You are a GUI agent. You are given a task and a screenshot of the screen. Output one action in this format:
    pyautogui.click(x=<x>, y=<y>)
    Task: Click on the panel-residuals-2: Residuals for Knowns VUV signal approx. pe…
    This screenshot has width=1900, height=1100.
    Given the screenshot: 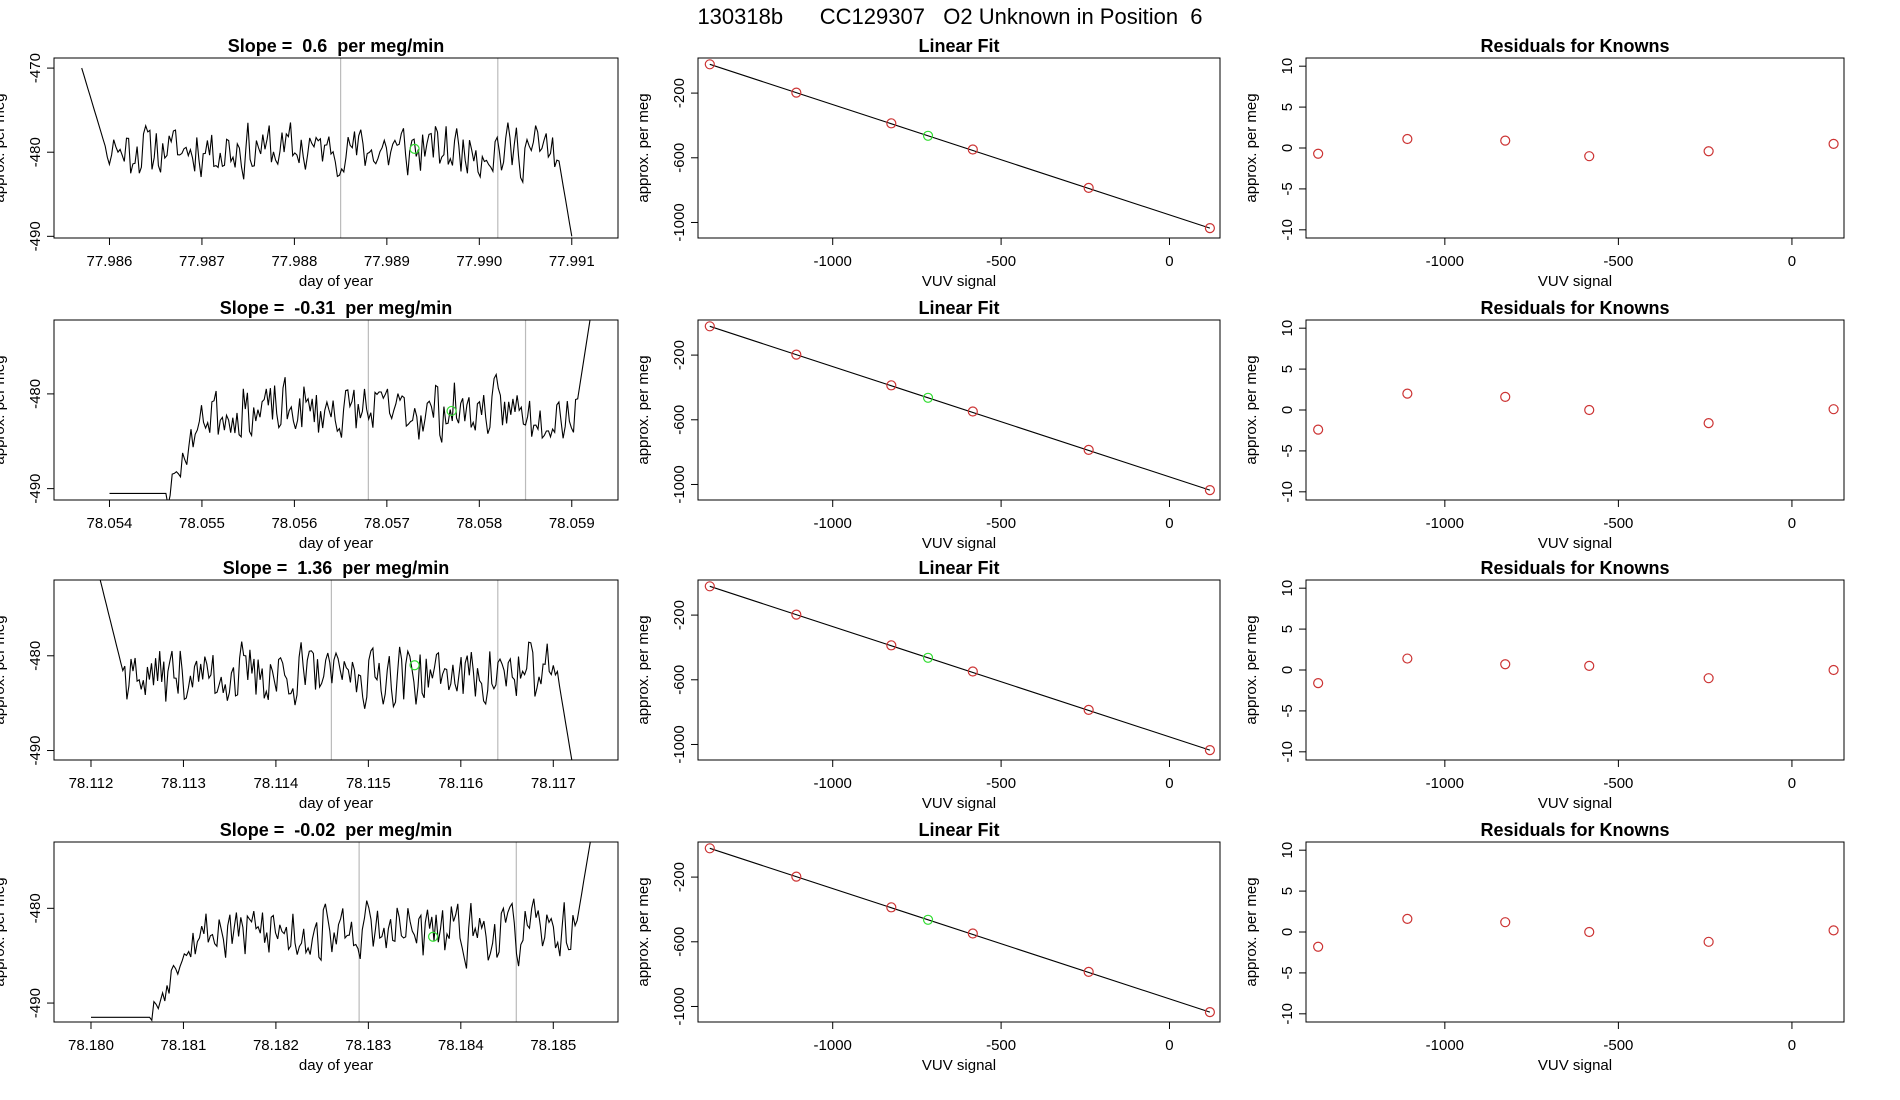 What is the action you would take?
    pyautogui.click(x=1544, y=425)
    